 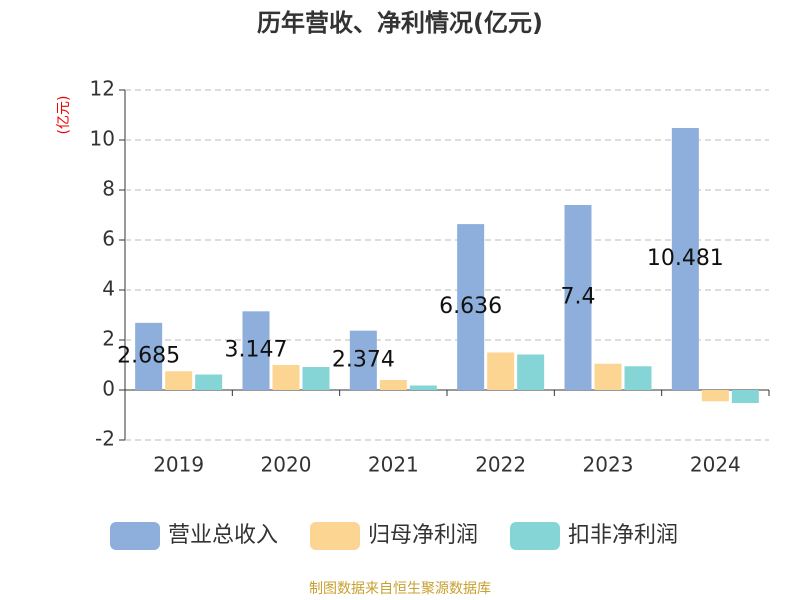 What do you see at coordinates (393, 465) in the screenshot?
I see `x-tick-label: 2021` at bounding box center [393, 465].